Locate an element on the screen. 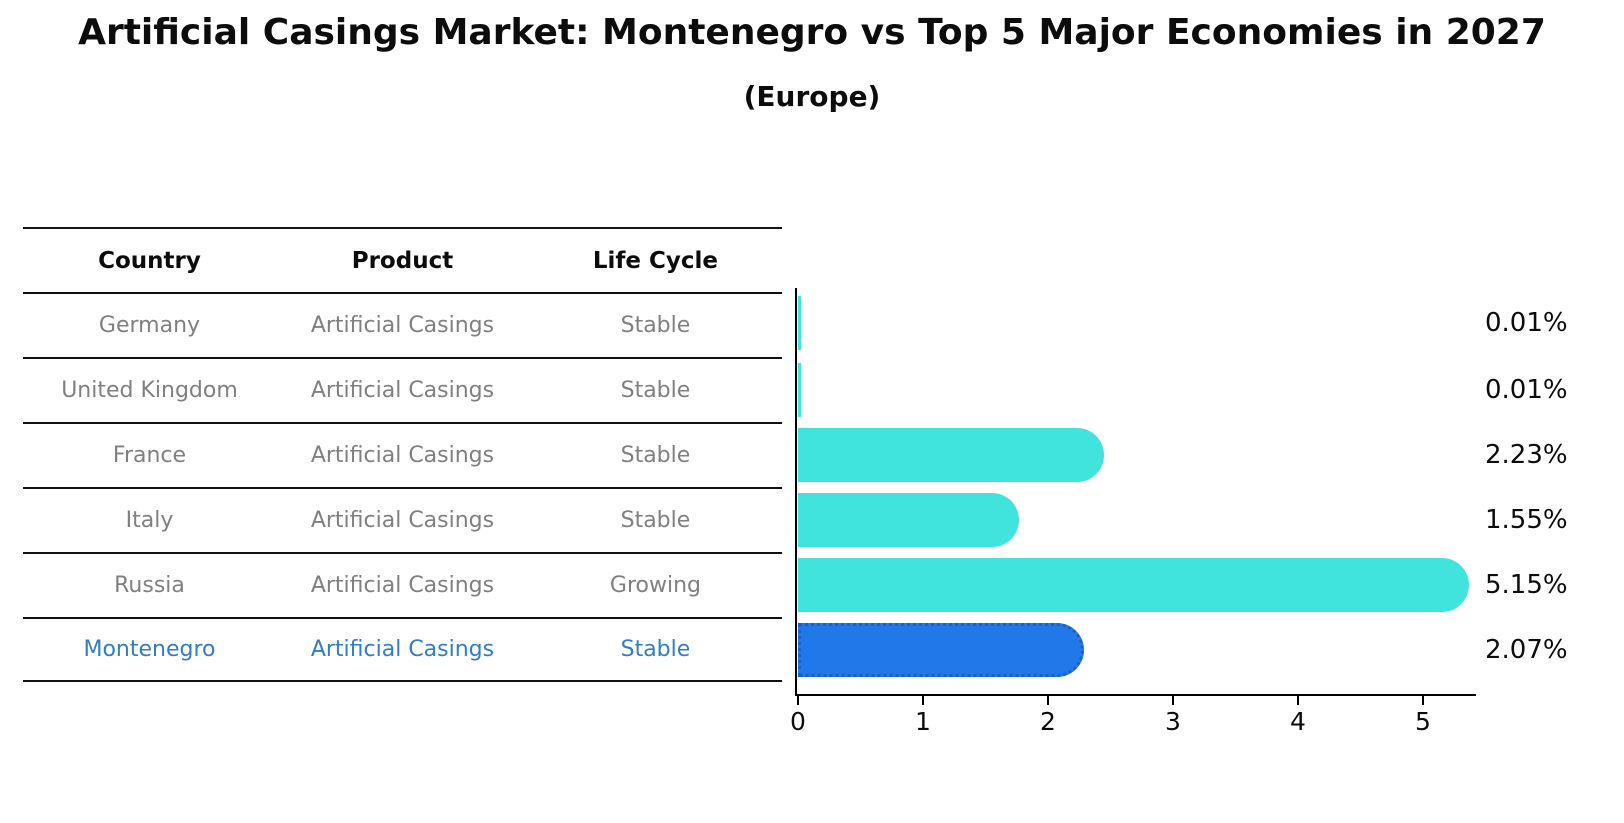 The image size is (1624, 823). x-axis-tick-label: 3 is located at coordinates (1173, 721).